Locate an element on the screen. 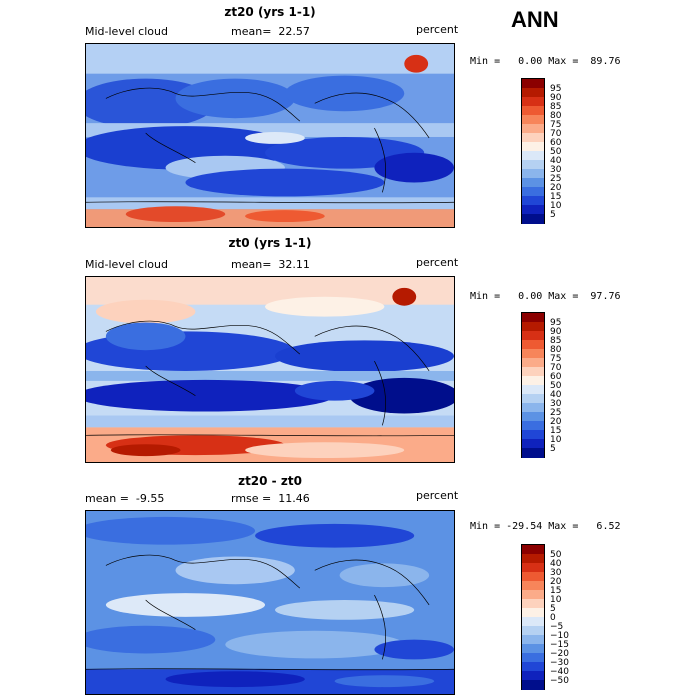  colorbar-tick-label: 0 is located at coordinates (553, 618).